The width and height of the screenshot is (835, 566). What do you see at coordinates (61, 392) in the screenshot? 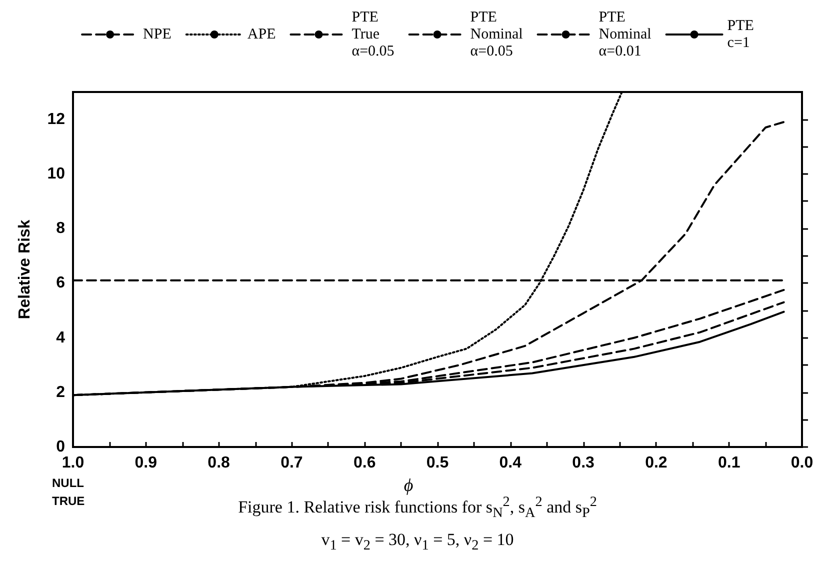
I see `y-tick-label: 2` at bounding box center [61, 392].